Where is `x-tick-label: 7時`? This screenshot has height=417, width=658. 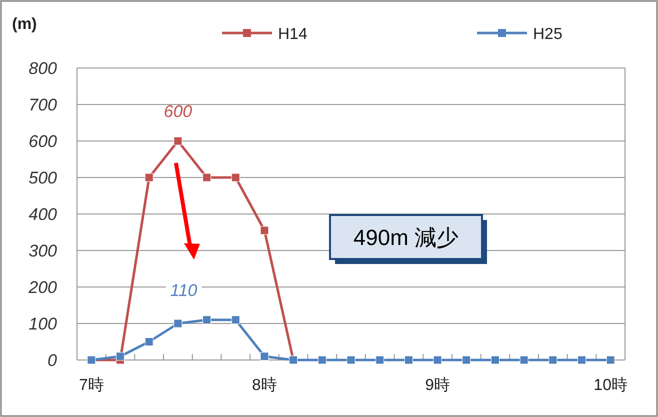 x-tick-label: 7時 is located at coordinates (91, 385).